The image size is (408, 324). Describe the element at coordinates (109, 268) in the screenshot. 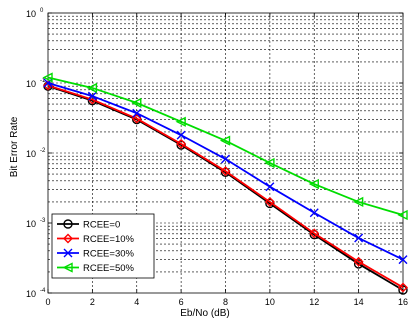

I see `legend-label: RCEE=50%` at that location.